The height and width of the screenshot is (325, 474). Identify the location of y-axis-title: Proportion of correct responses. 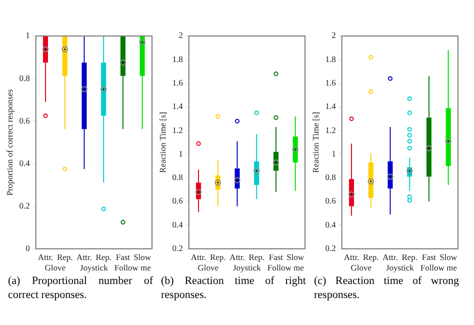
(9, 142).